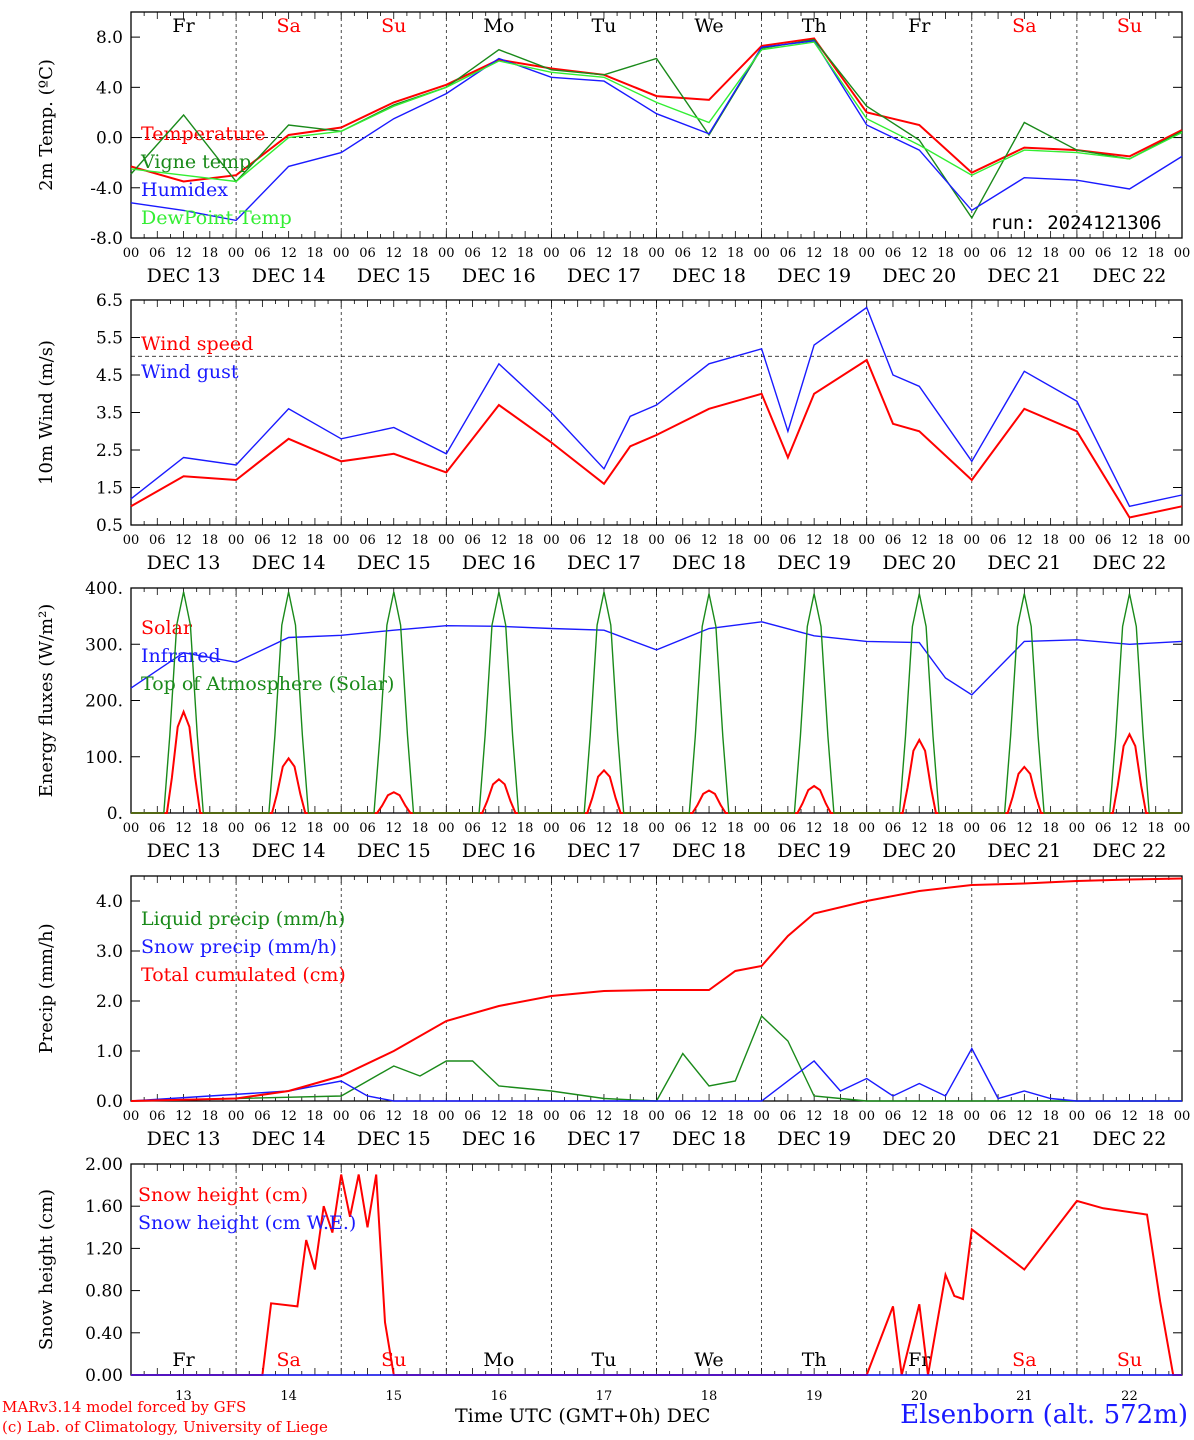 The height and width of the screenshot is (1440, 1194). I want to click on y-tick-label: 100., so click(104, 758).